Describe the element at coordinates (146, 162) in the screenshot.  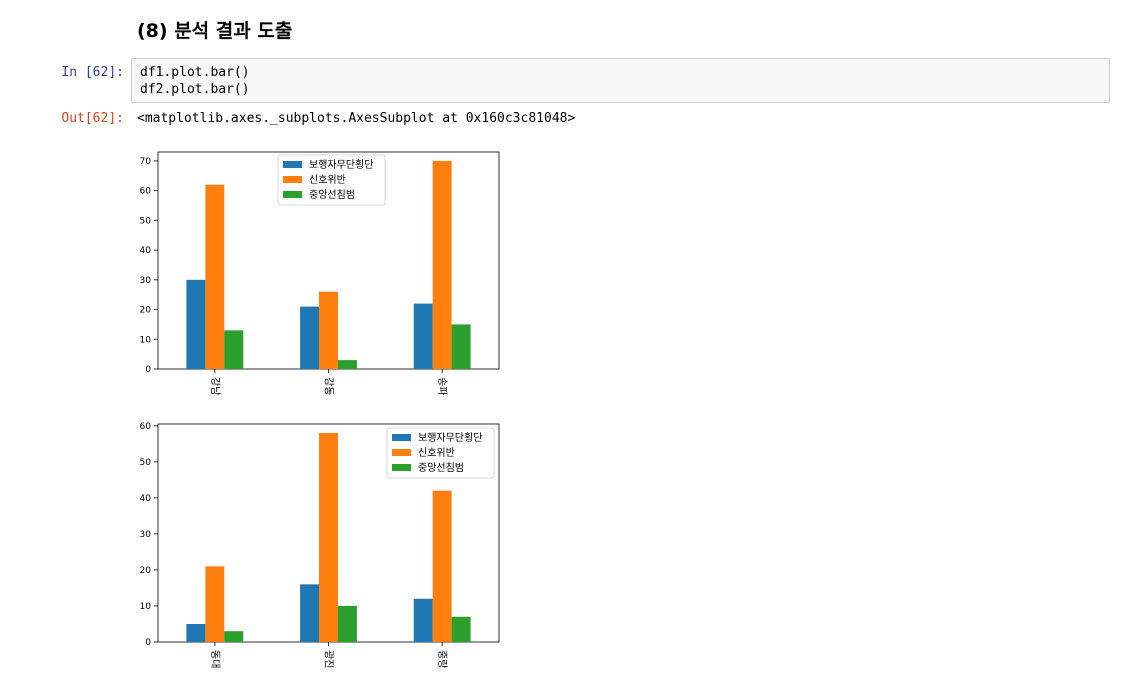
I see `y-tick-label: 70` at that location.